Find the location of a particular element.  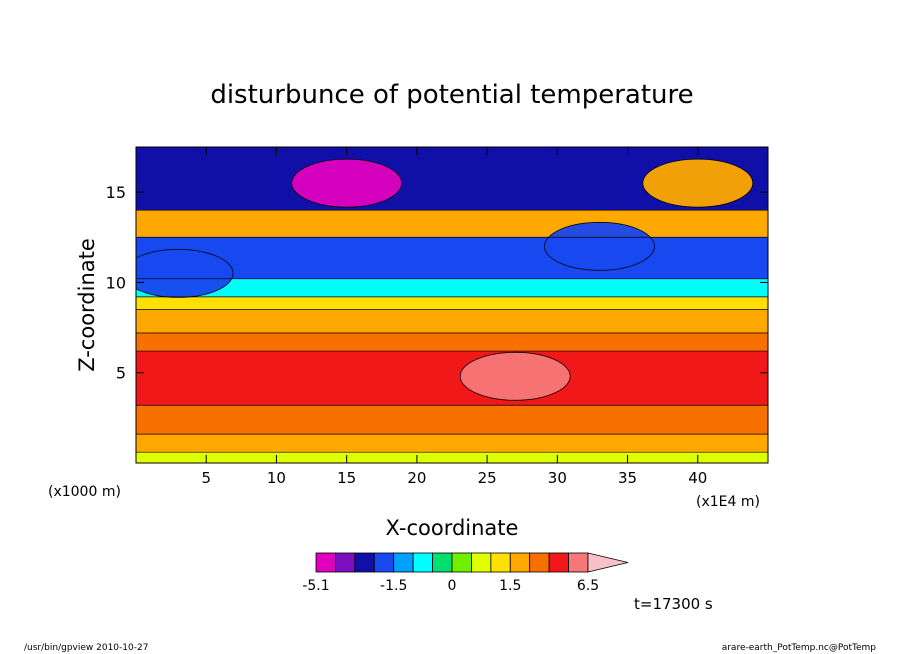

x-tick-label-4: 25 is located at coordinates (487, 478).